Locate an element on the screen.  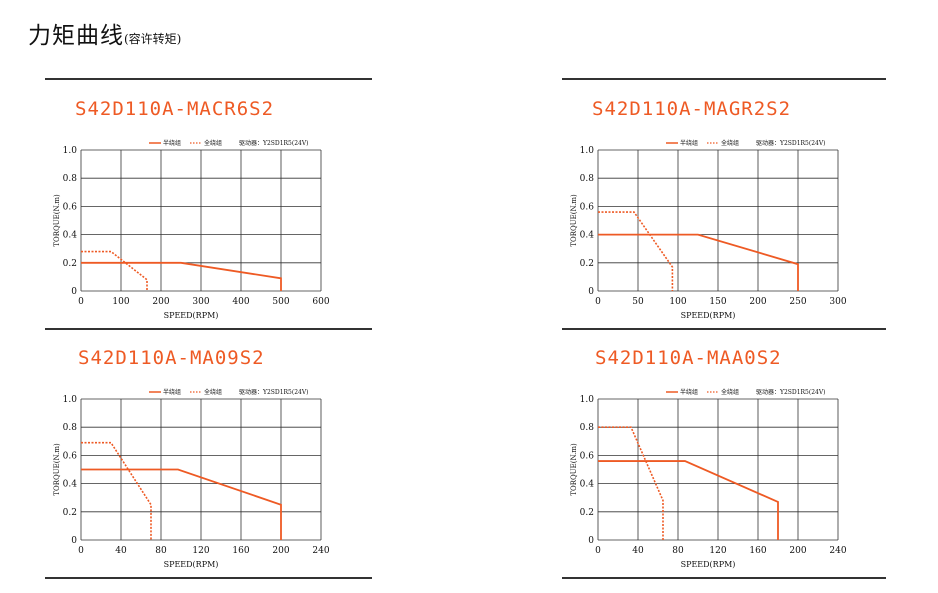
model-name: S42D110A-MACR6S2 is located at coordinates (175, 109).